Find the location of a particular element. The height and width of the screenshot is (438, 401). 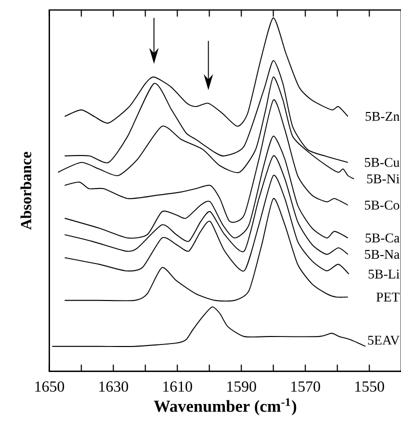

x-axis-title: Wavenumber (cm$^{-1}$) is located at coordinates (225, 407).